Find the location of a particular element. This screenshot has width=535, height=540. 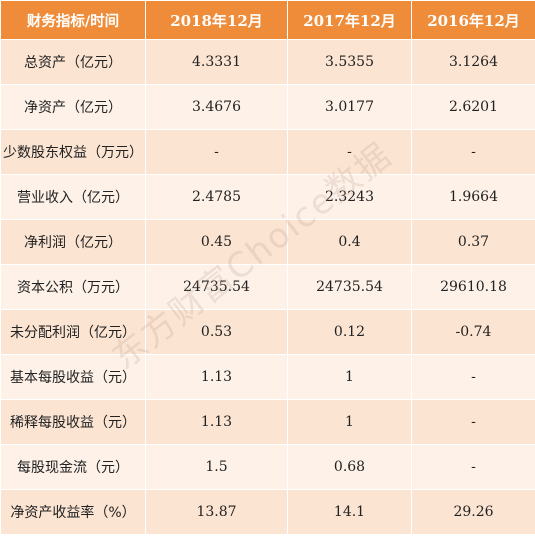

table-row: 净资产（亿元） 3.4676 3.0177 2.6201 is located at coordinates (267, 107).